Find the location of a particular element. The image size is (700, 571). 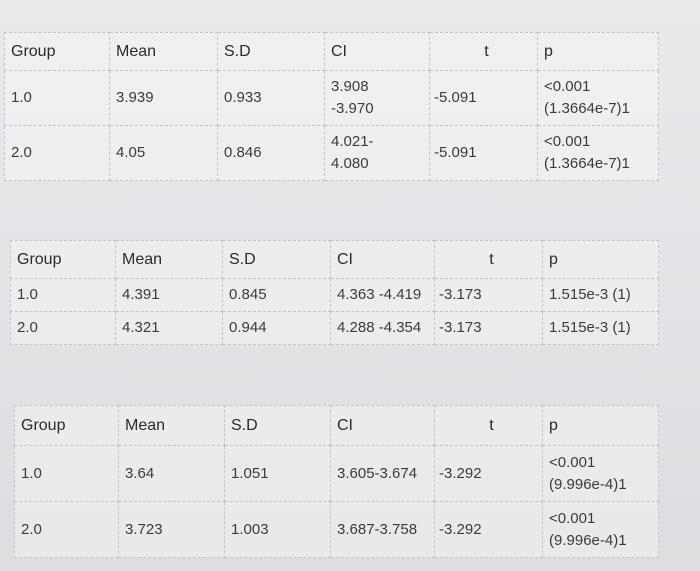

mean-cell: 4.321 is located at coordinates (169, 328).